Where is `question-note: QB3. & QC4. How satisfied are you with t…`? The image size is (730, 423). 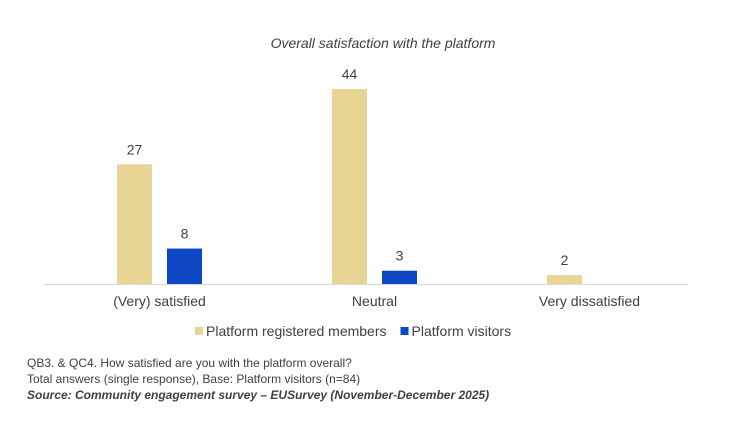
question-note: QB3. & QC4. How satisfied are you with t… is located at coordinates (189, 363).